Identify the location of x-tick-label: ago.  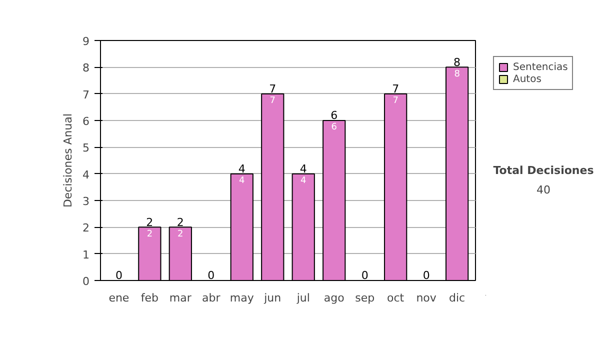
(334, 298).